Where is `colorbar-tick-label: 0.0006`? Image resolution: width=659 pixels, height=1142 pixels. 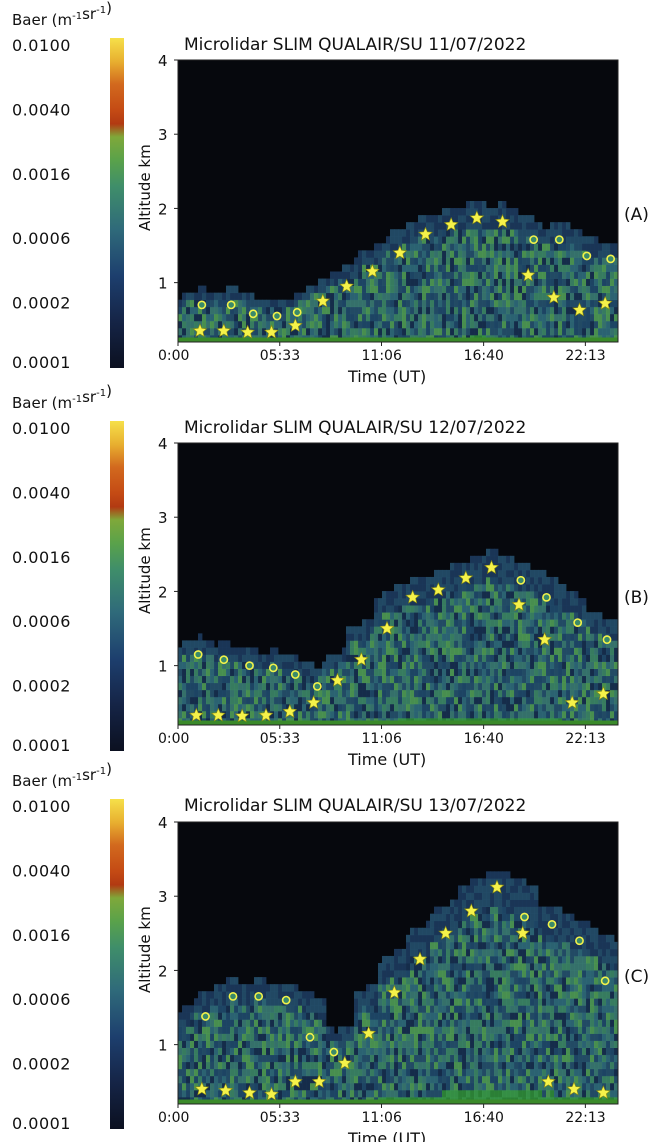
colorbar-tick-label: 0.0006 is located at coordinates (41, 621).